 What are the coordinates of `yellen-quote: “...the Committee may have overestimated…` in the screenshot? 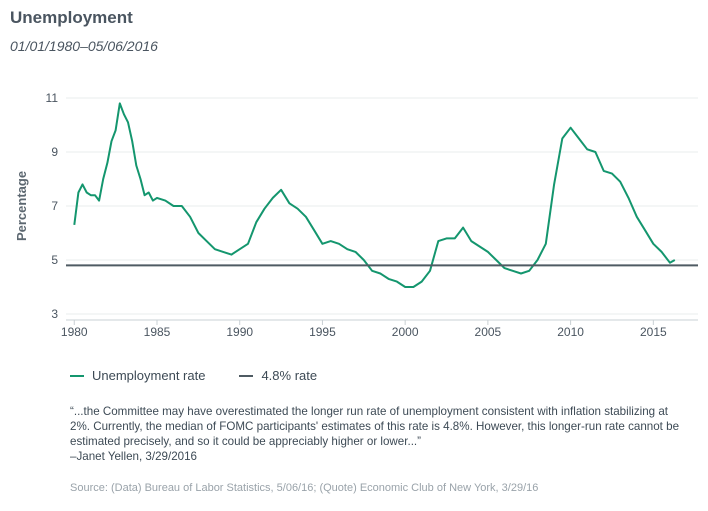 It's located at (380, 434).